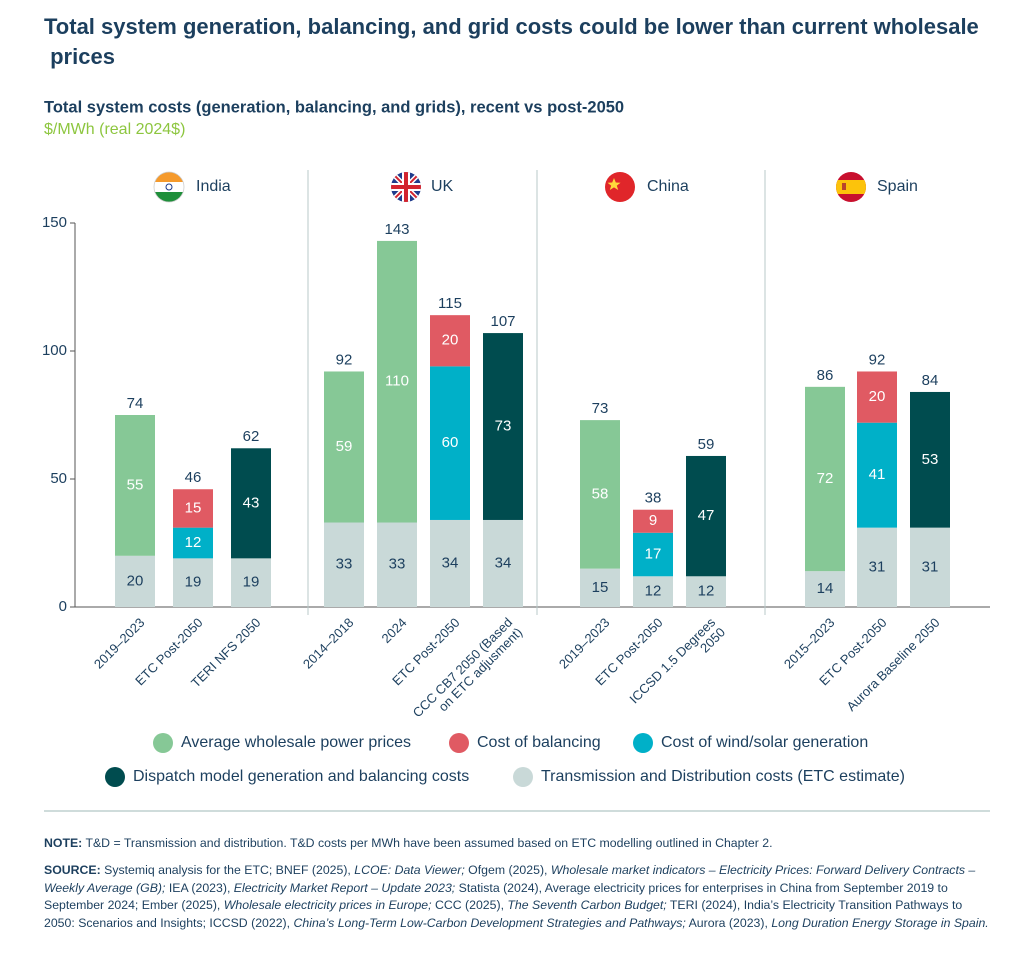 This screenshot has width=1024, height=976. I want to click on source-part: Wholesale electricity prices in Europe;, so click(327, 905).